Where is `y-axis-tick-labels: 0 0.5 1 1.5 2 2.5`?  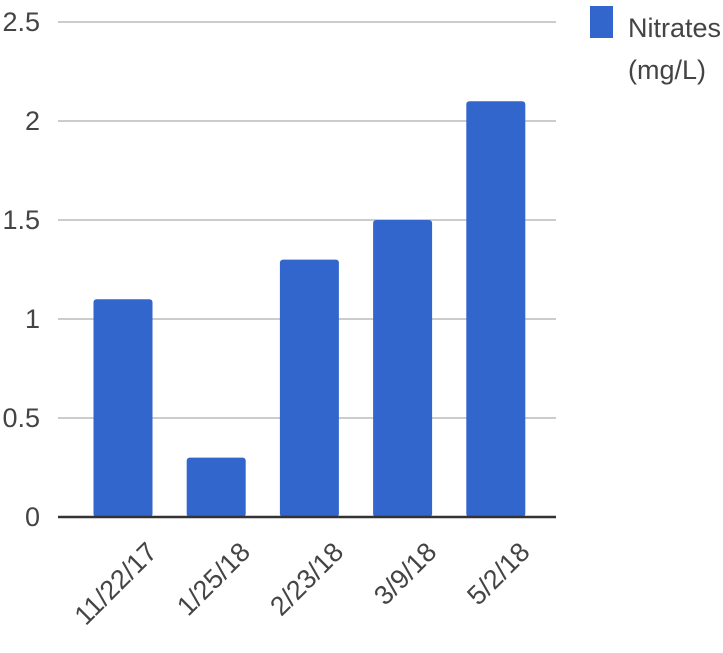
y-axis-tick-labels: 0 0.5 1 1.5 2 2.5 is located at coordinates (21, 269).